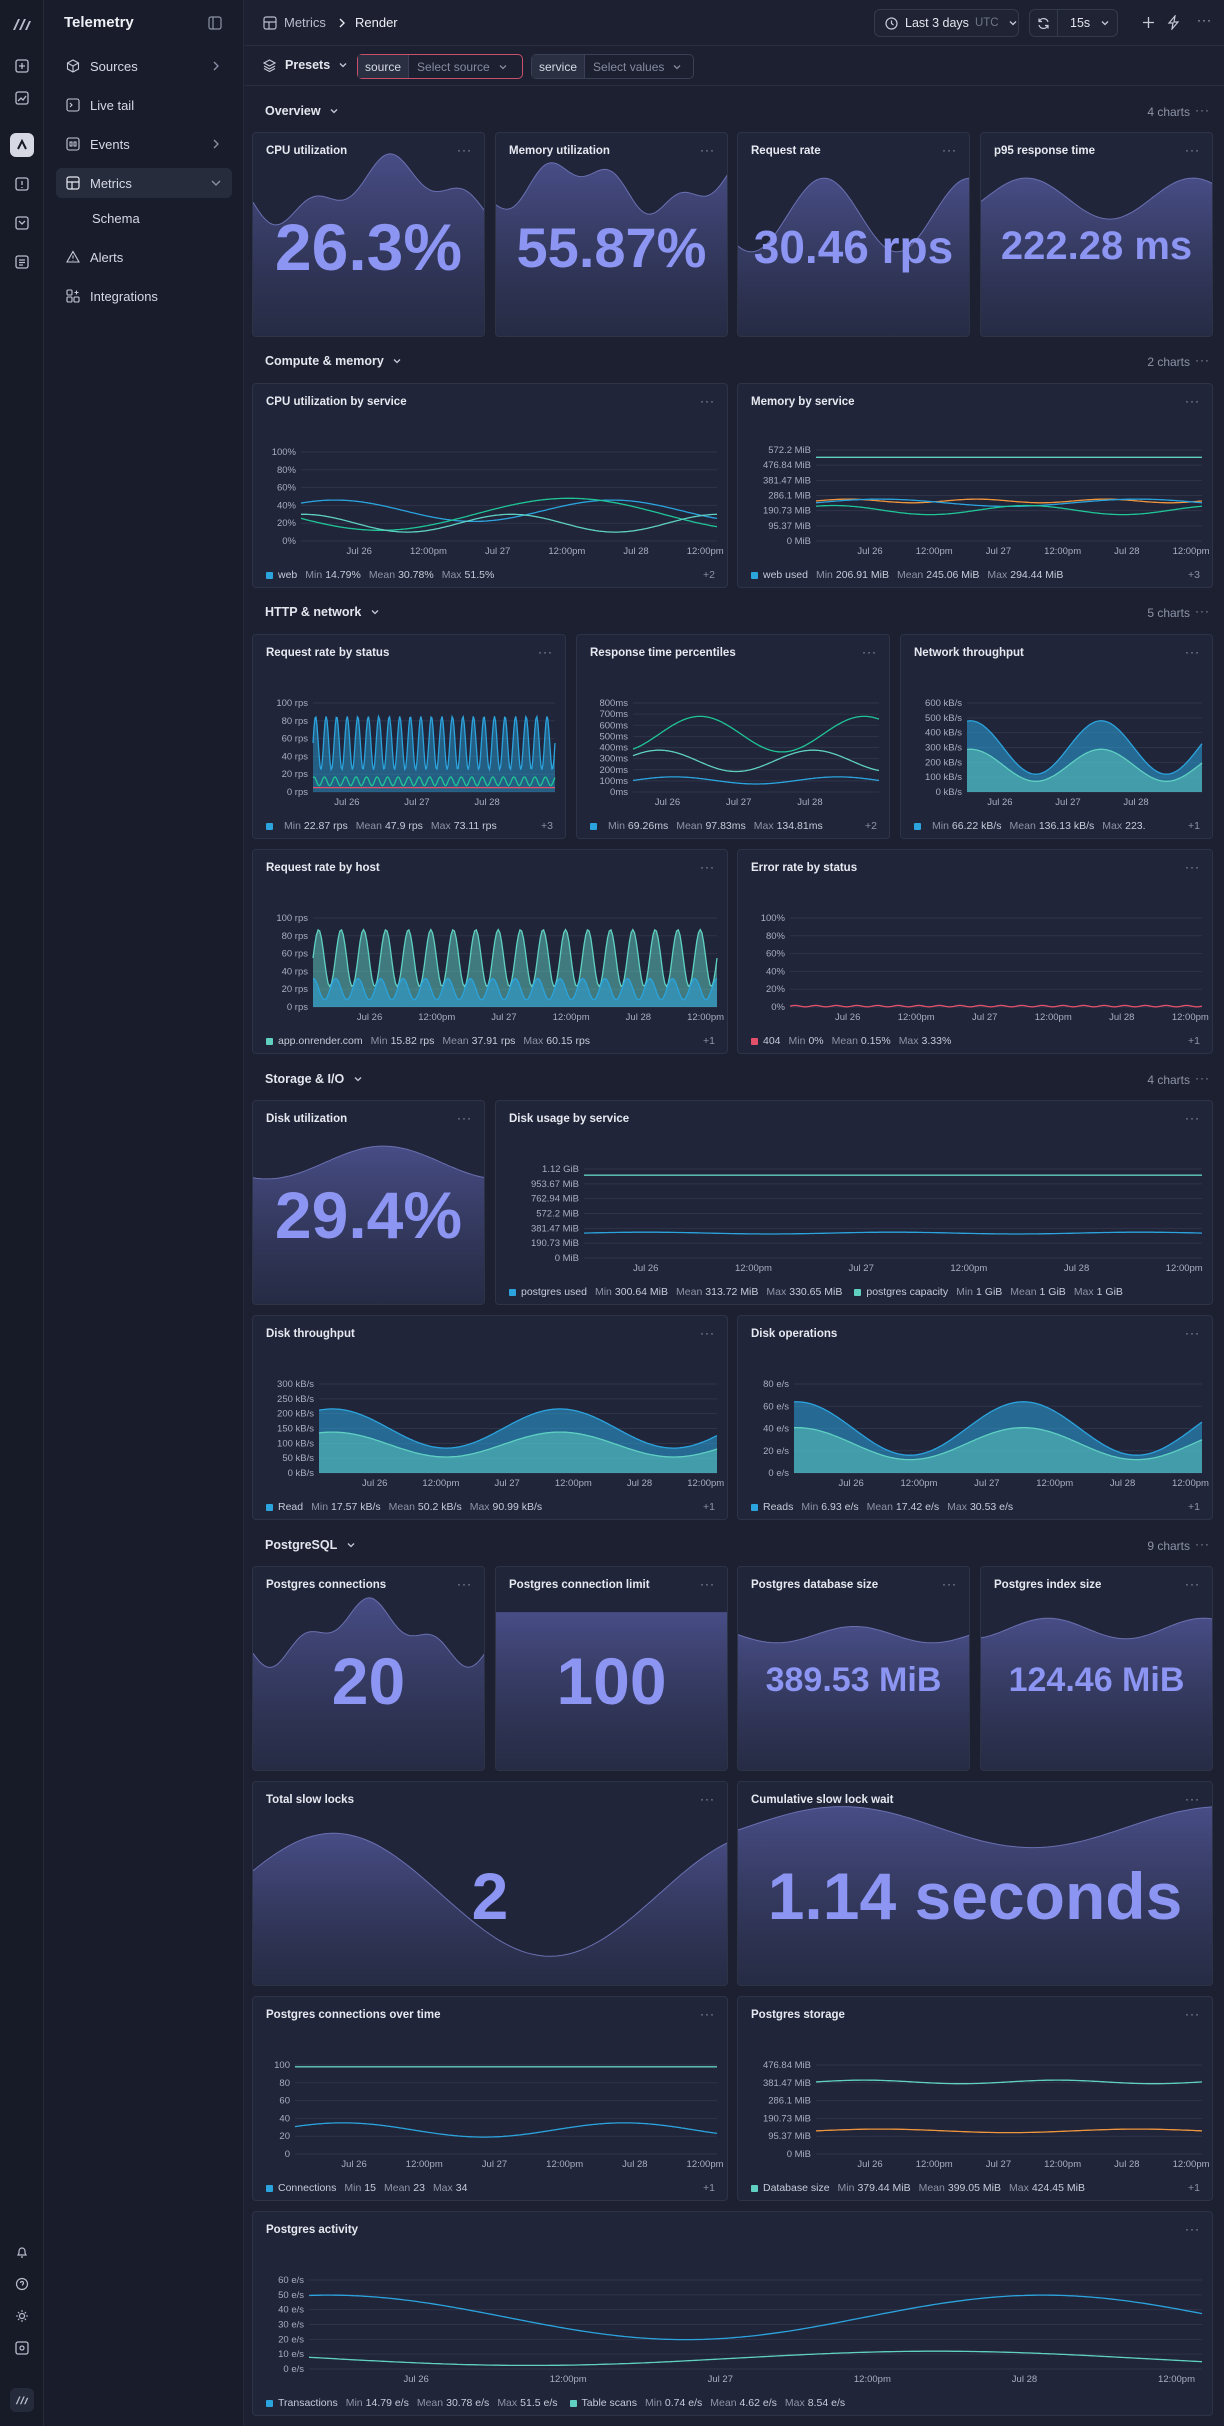 Image resolution: width=1224 pixels, height=2426 pixels. Describe the element at coordinates (853, 1668) in the screenshot. I see `stat-panel-pgdb: Postgres database size ··· 389.53 MiB` at that location.